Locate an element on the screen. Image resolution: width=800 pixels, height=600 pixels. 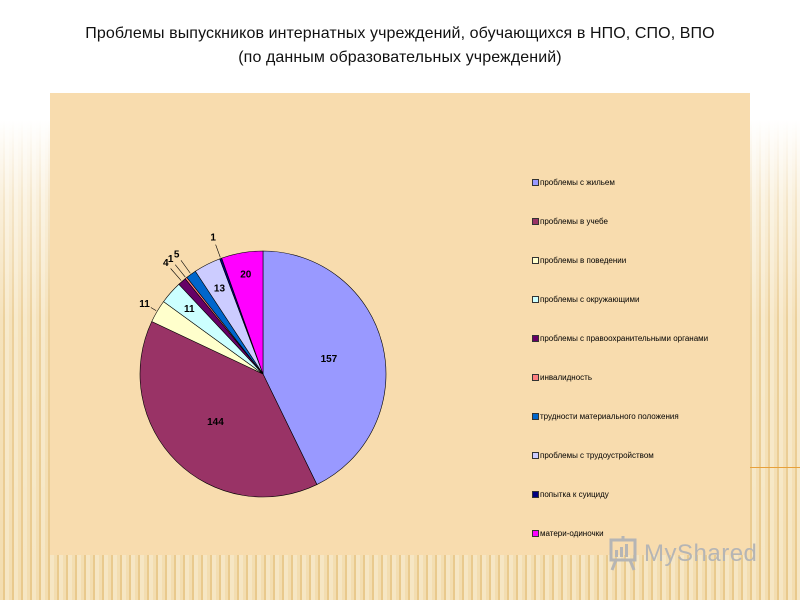
legend-item-5: проблемы с правоохранительными органами is located at coordinates (620, 338).